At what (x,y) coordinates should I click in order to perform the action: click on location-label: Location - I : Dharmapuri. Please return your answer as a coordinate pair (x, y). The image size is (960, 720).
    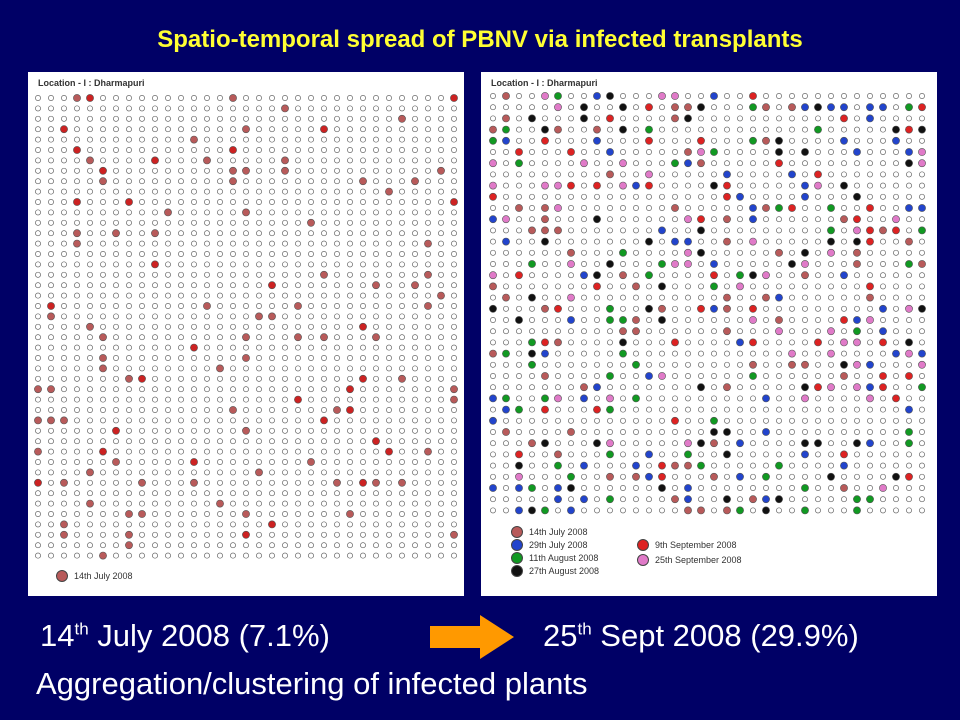
    Looking at the image, I should click on (91, 83).